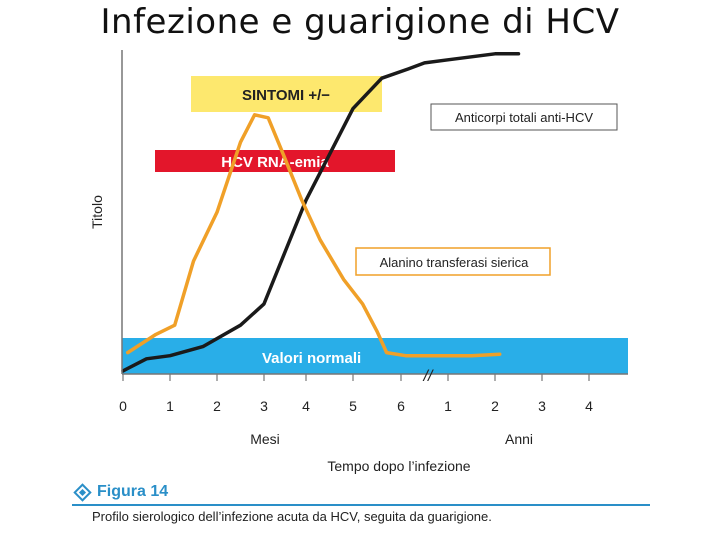  I want to click on alt-callout-box, so click(453, 261).